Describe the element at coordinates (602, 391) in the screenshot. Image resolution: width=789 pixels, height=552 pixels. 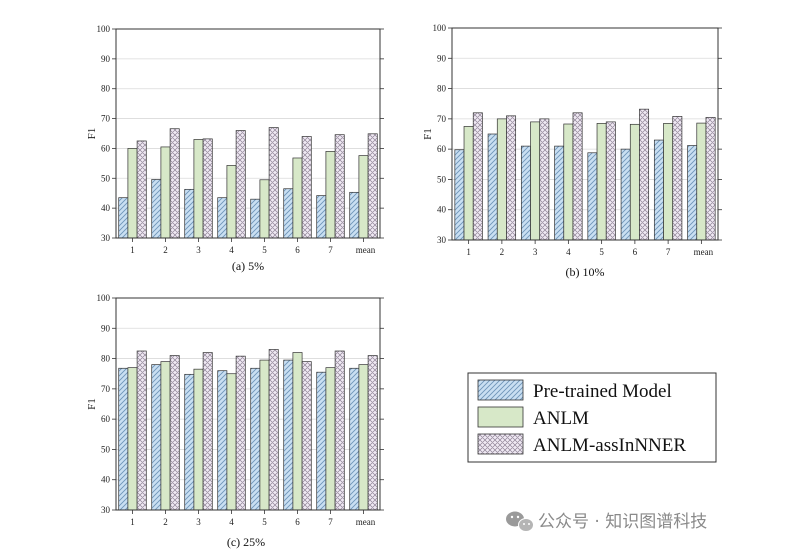
I see `legend-label-pretrained: Pre-trained Model` at that location.